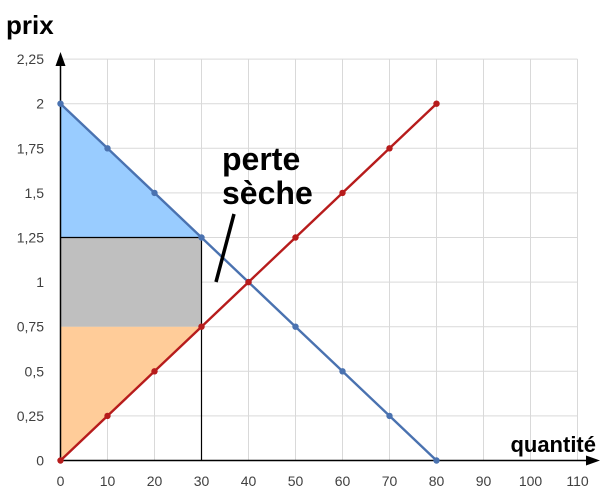 Image resolution: width=602 pixels, height=500 pixels. What do you see at coordinates (30, 238) in the screenshot?
I see `y-tick-label: 1,25` at bounding box center [30, 238].